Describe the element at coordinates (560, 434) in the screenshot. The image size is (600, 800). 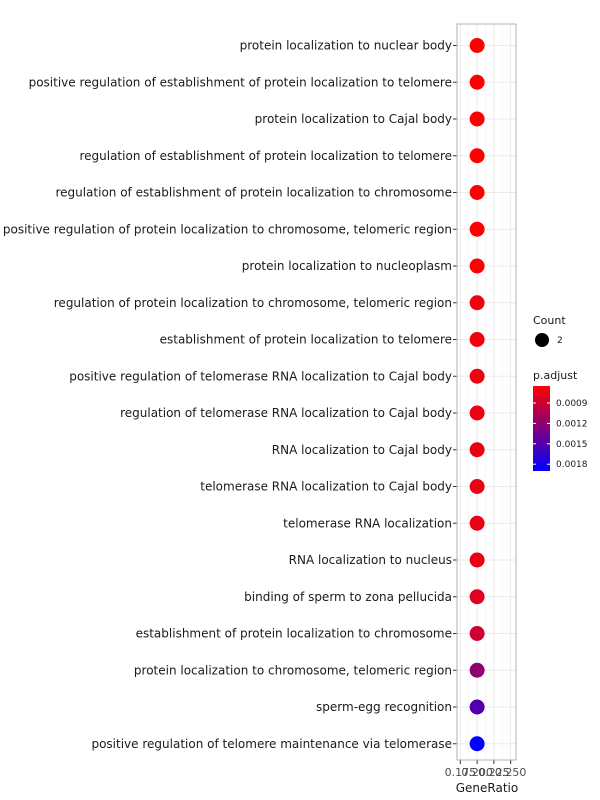
I see `color-legend-ticks: 0.0009 0.0012 0.0015 0.0018` at that location.